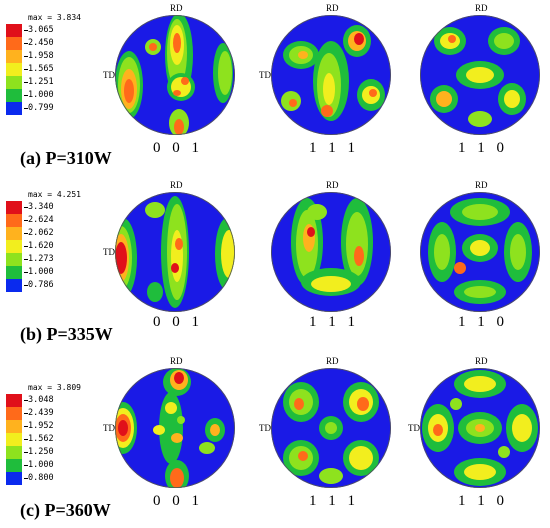 The width and height of the screenshot is (550, 528). What do you see at coordinates (54, 17) in the screenshot?
I see `legend-max: max = 3.834` at bounding box center [54, 17].